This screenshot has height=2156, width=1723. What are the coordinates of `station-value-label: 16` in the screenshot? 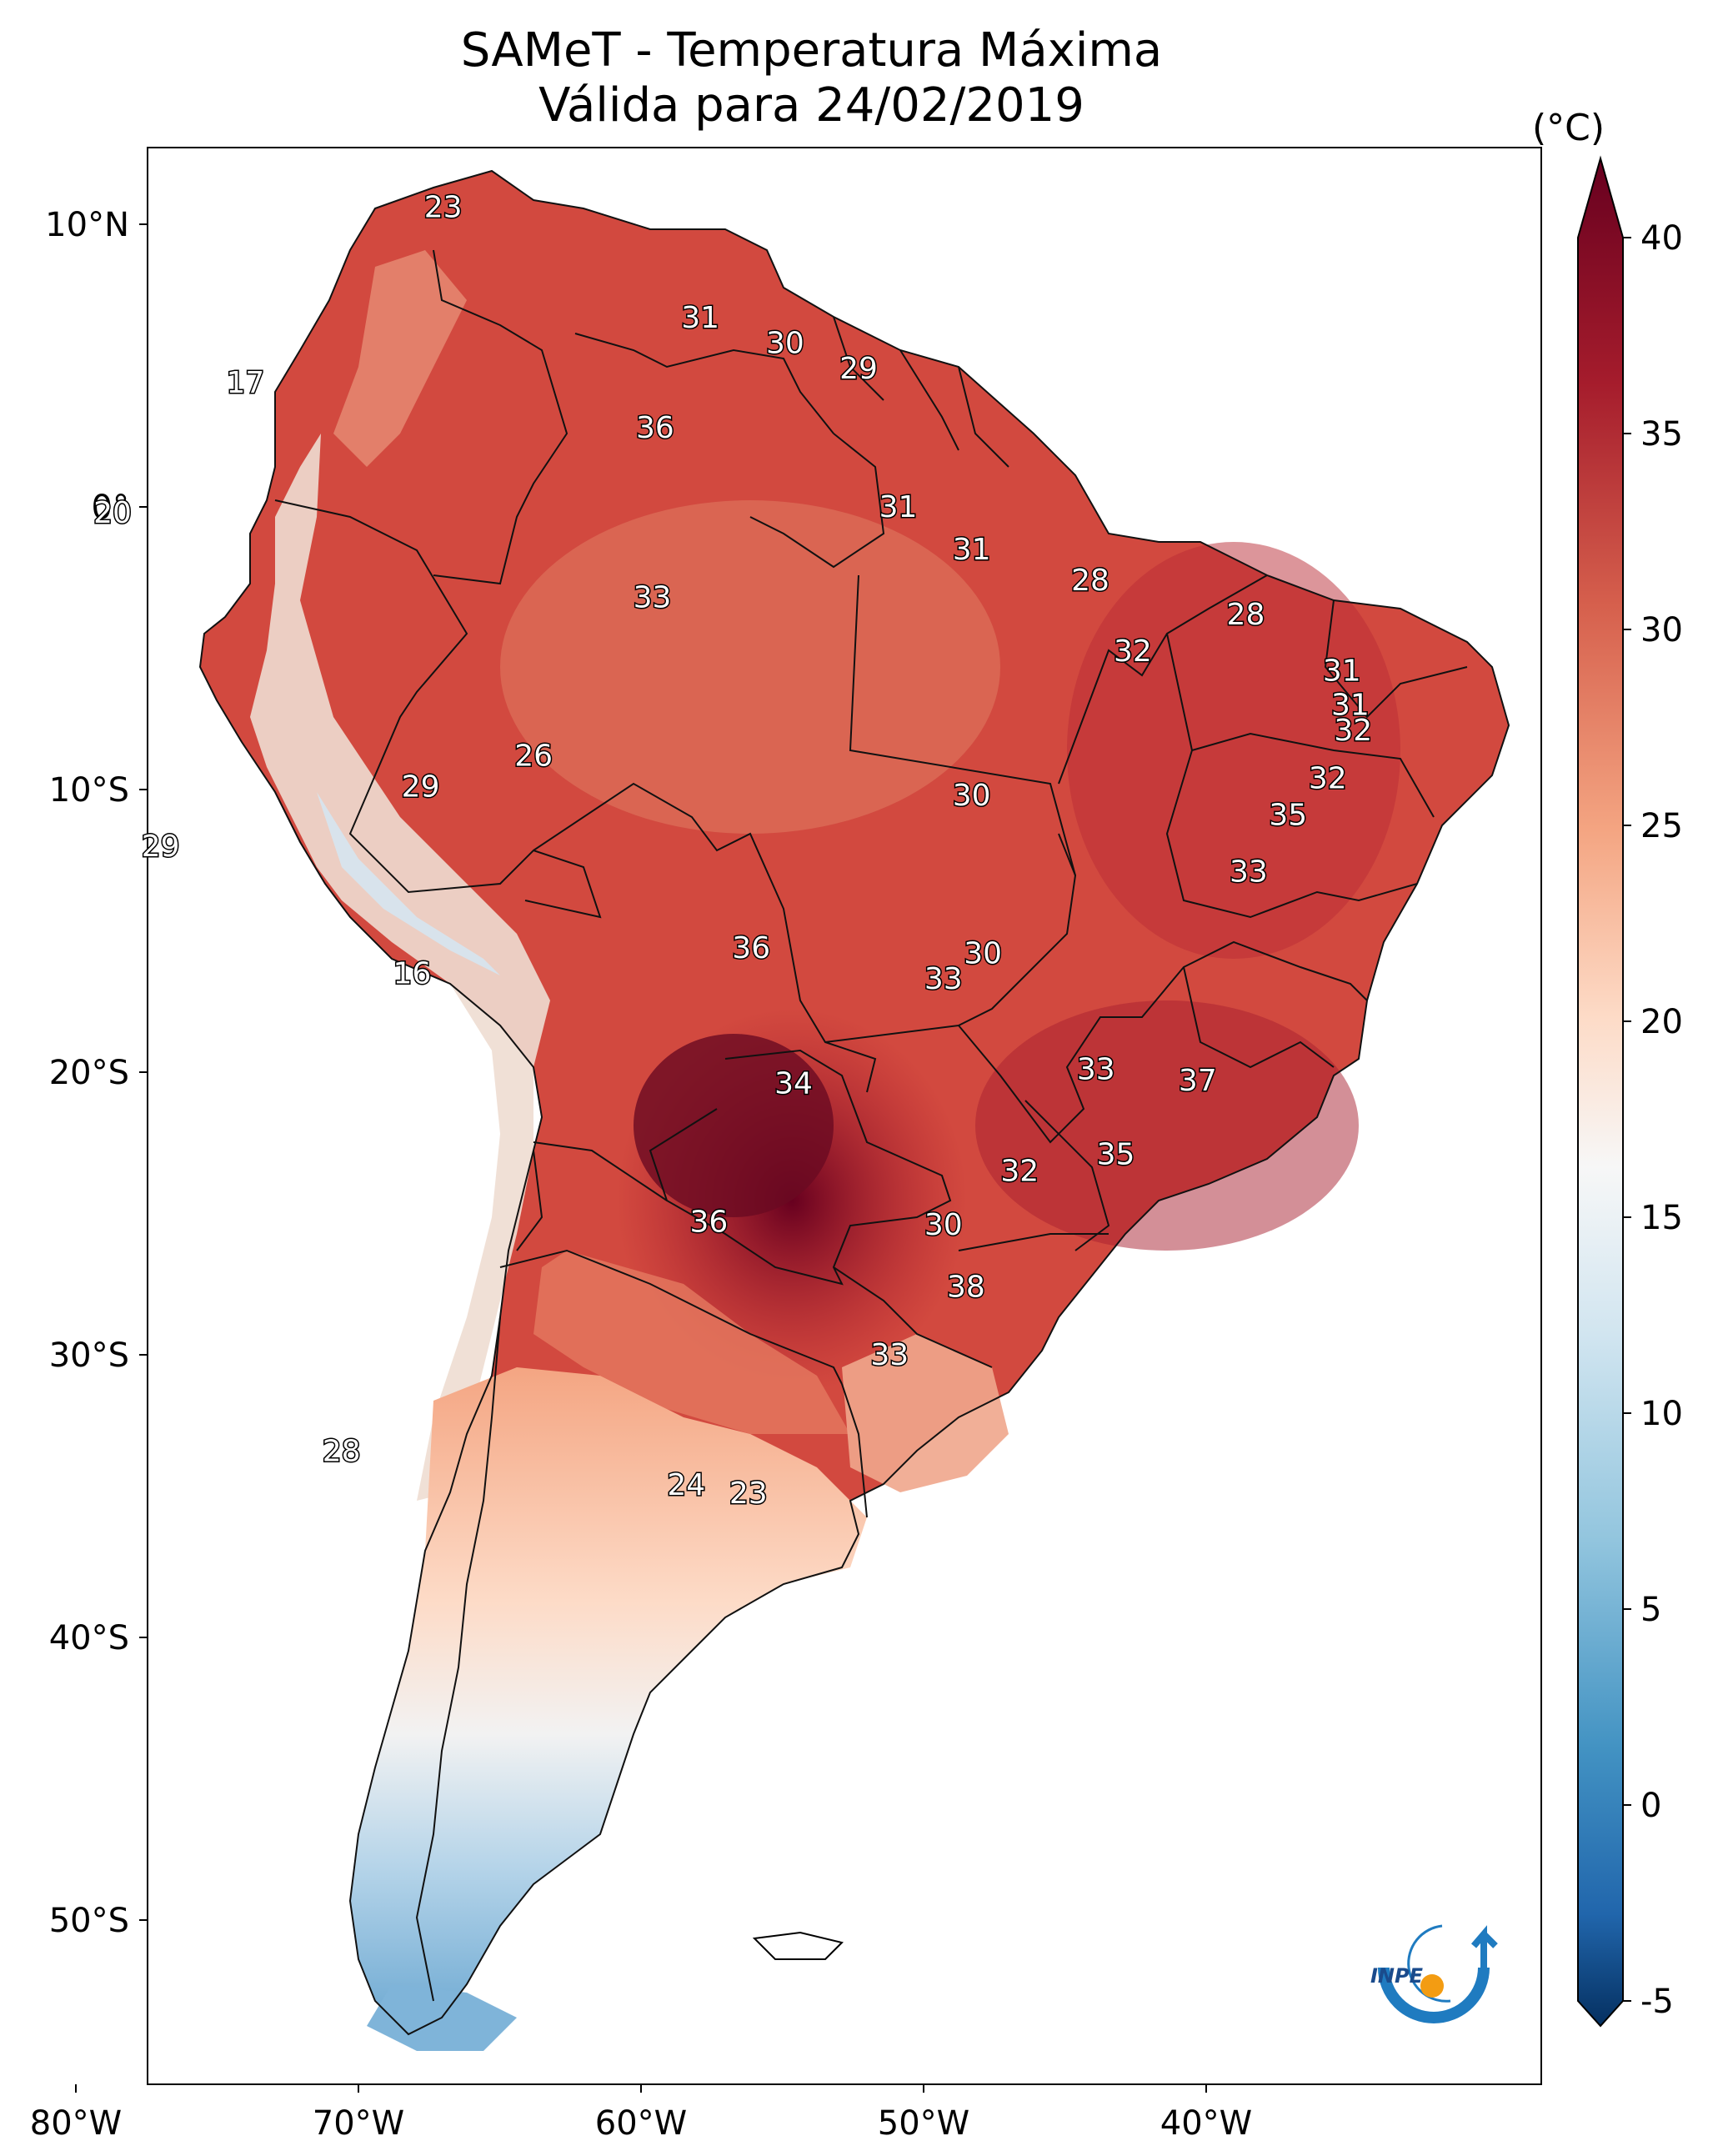 It's located at (413, 973).